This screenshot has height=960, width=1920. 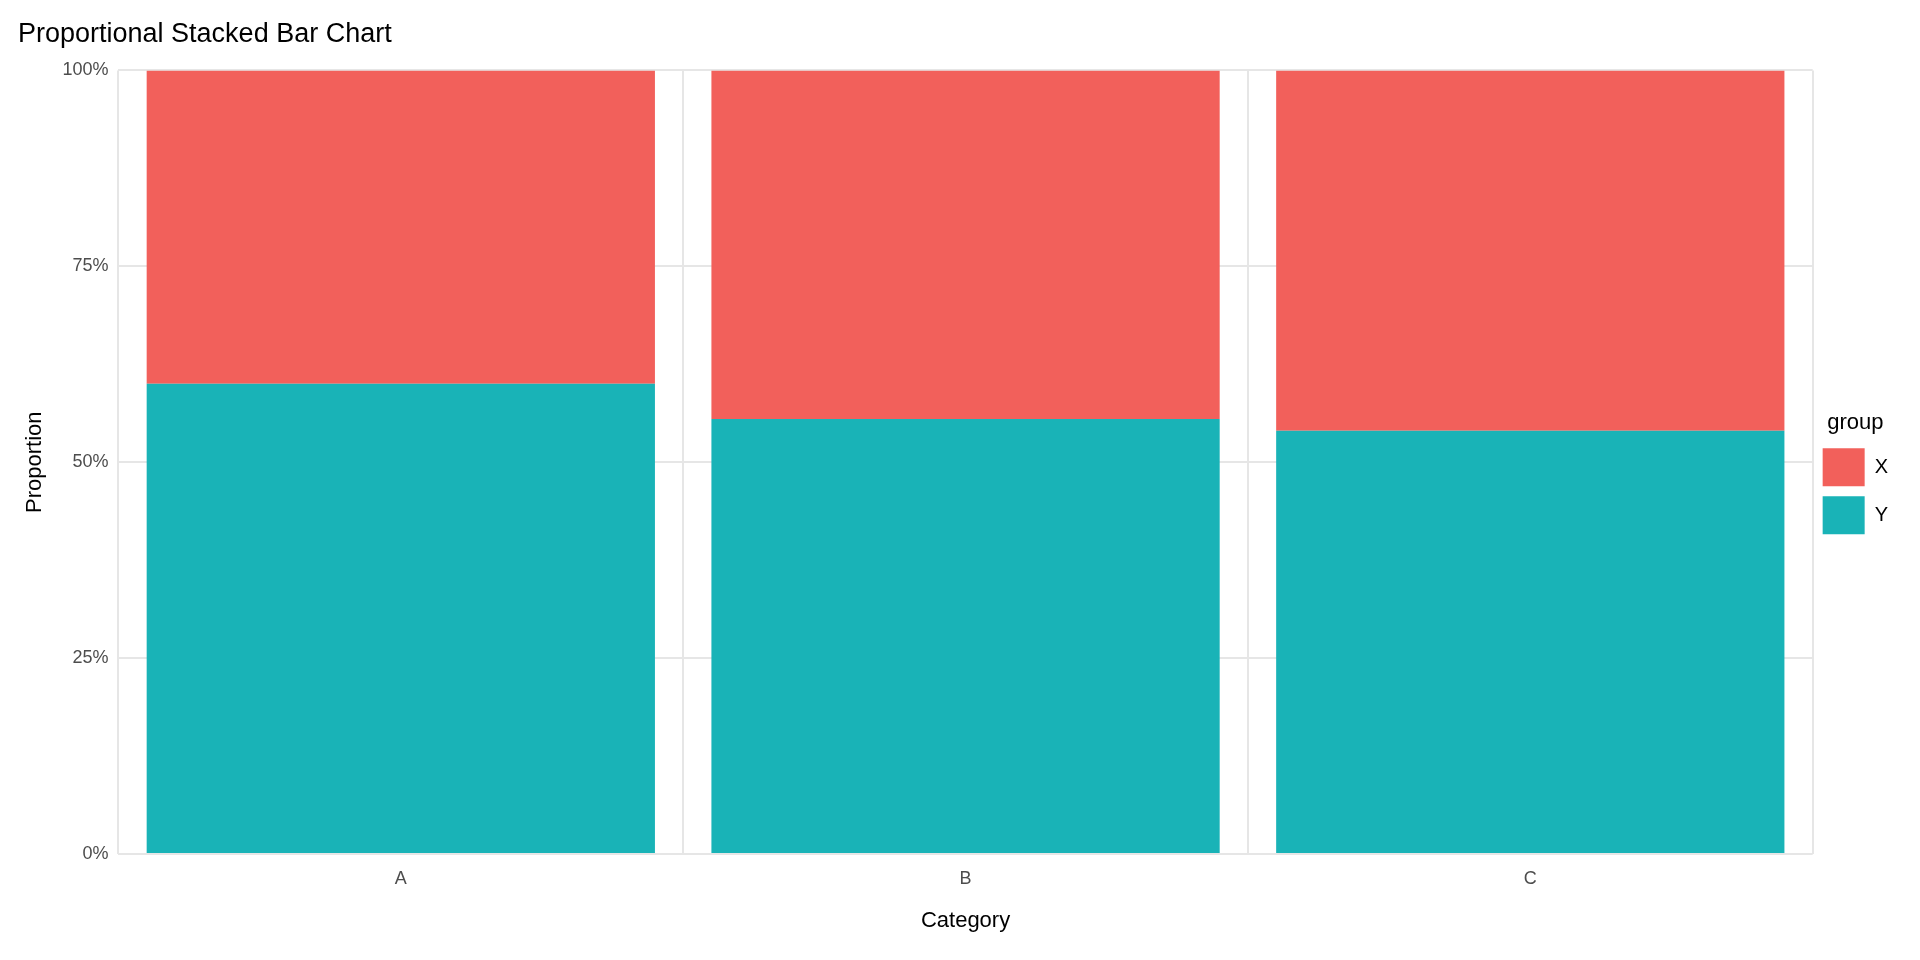 What do you see at coordinates (34, 462) in the screenshot?
I see `y-axis-title: Proportion` at bounding box center [34, 462].